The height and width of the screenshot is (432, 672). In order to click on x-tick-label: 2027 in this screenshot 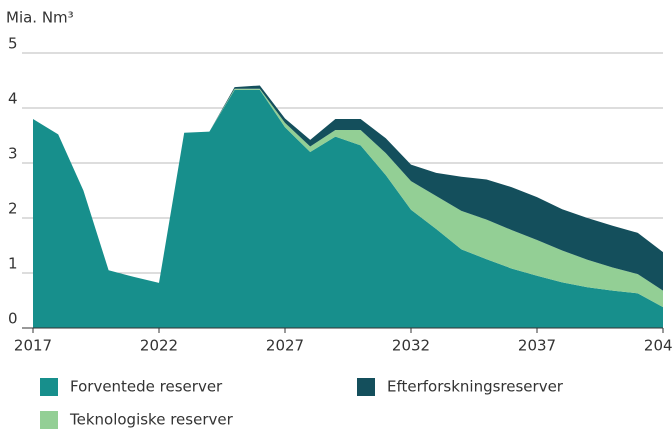, I will do `click(285, 346)`.